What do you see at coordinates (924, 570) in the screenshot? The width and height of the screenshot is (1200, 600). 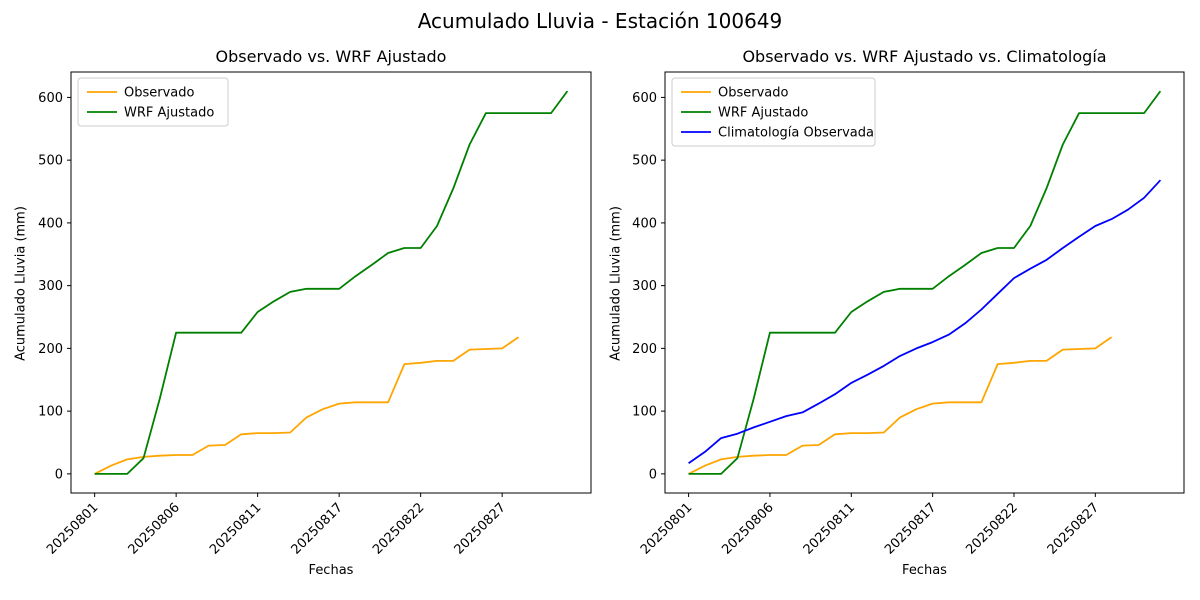 I see `right-x-axis-label: Fechas` at bounding box center [924, 570].